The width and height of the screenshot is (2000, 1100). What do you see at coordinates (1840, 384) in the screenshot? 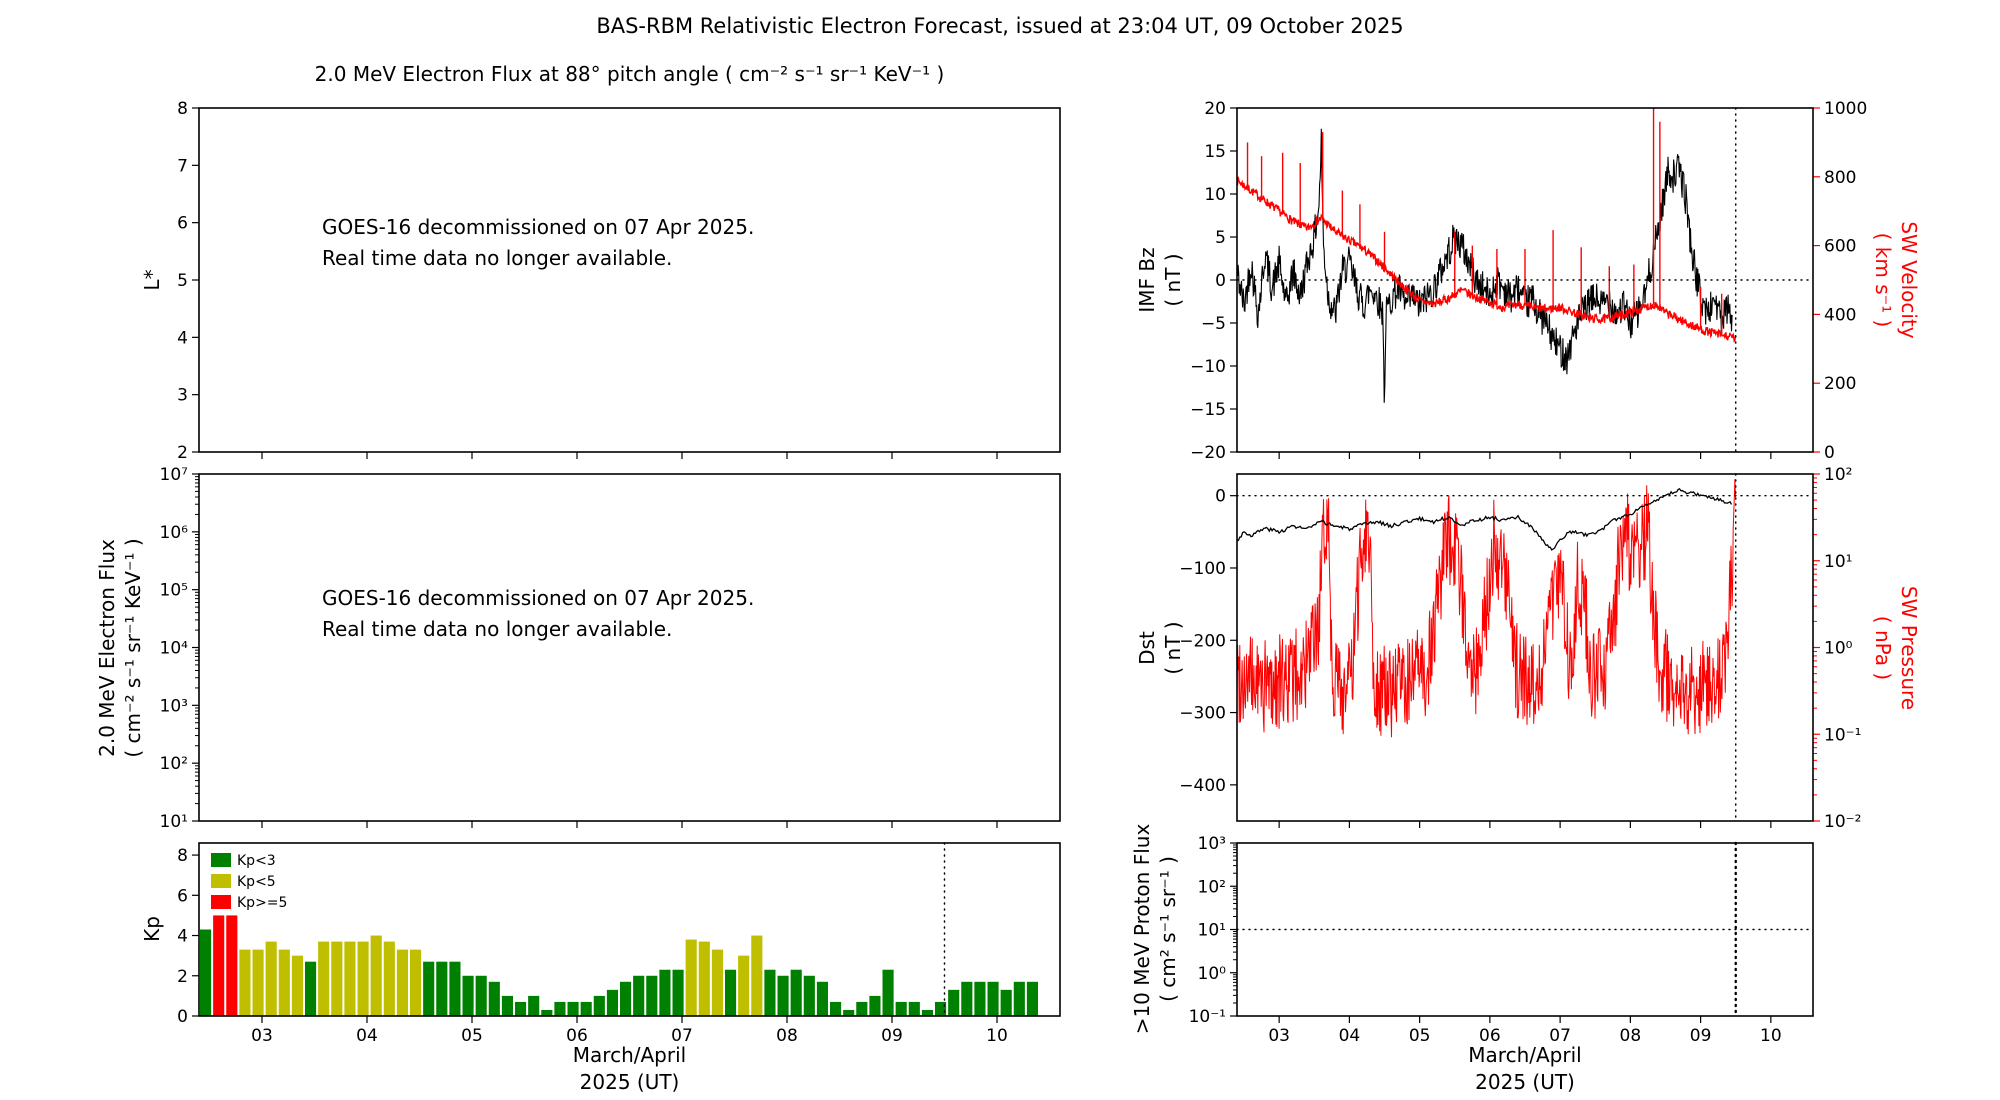
I see `right-y-tick-label: 200` at bounding box center [1840, 384].